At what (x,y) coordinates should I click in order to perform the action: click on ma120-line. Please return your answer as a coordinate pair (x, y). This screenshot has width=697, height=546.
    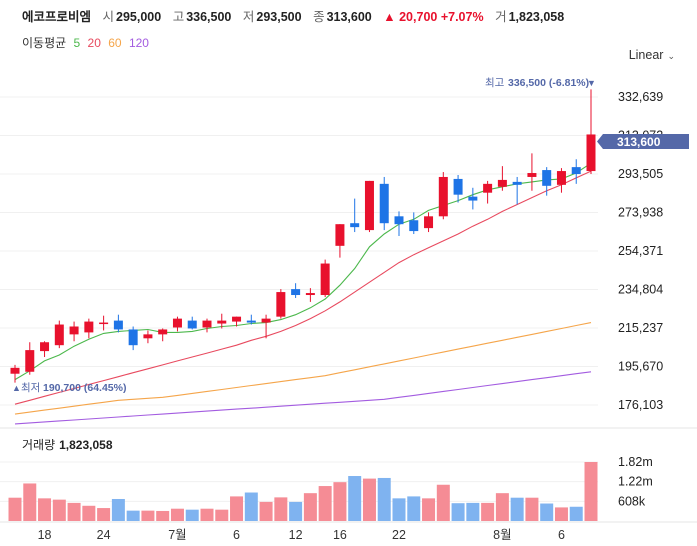
    Looking at the image, I should click on (303, 398).